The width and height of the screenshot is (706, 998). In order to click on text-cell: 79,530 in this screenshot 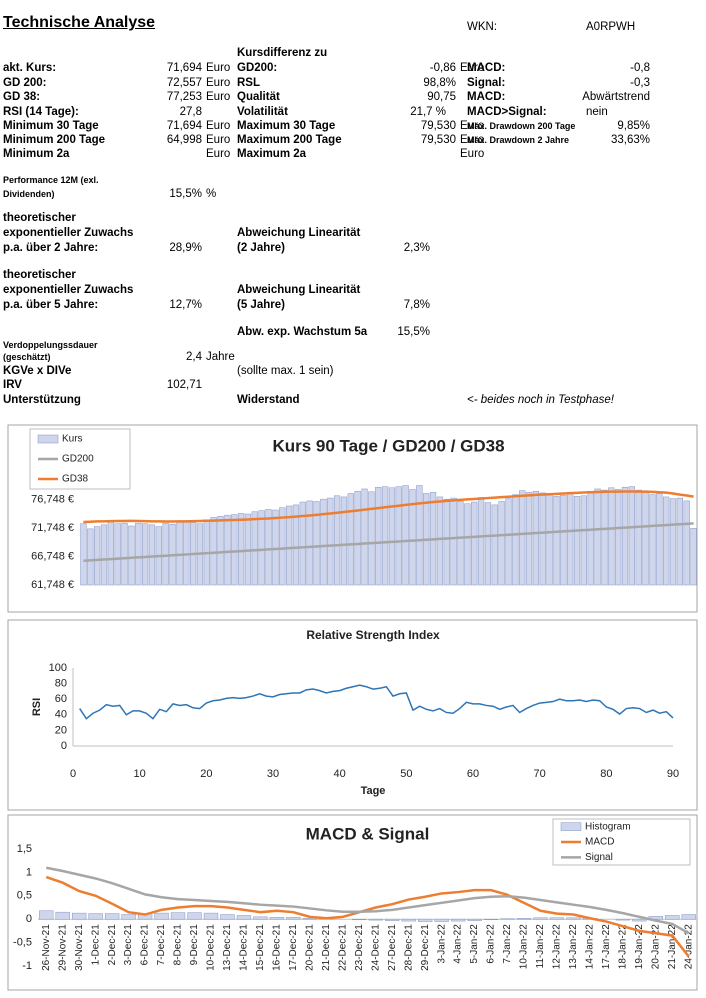, I will do `click(438, 140)`.